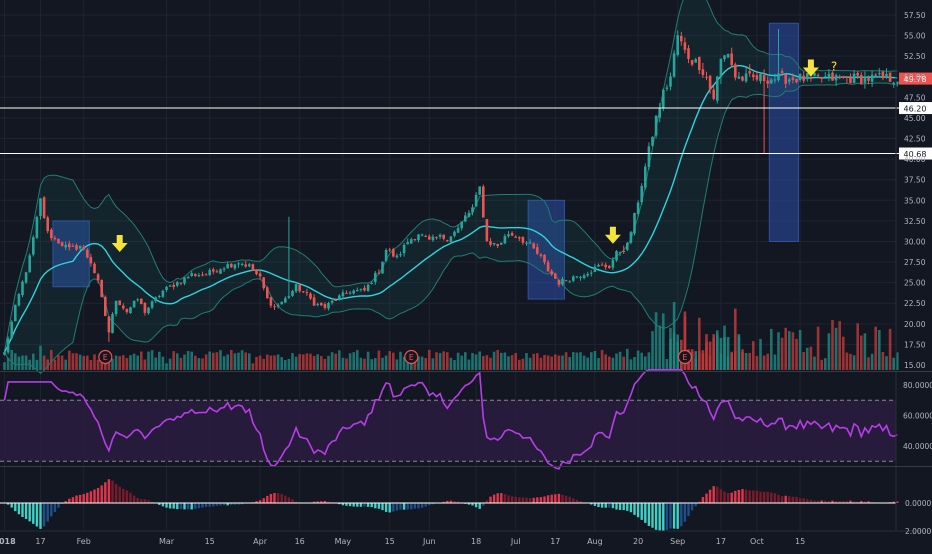 The image size is (932, 554). Describe the element at coordinates (84, 541) in the screenshot. I see `time-tick-label-2: Feb` at that location.